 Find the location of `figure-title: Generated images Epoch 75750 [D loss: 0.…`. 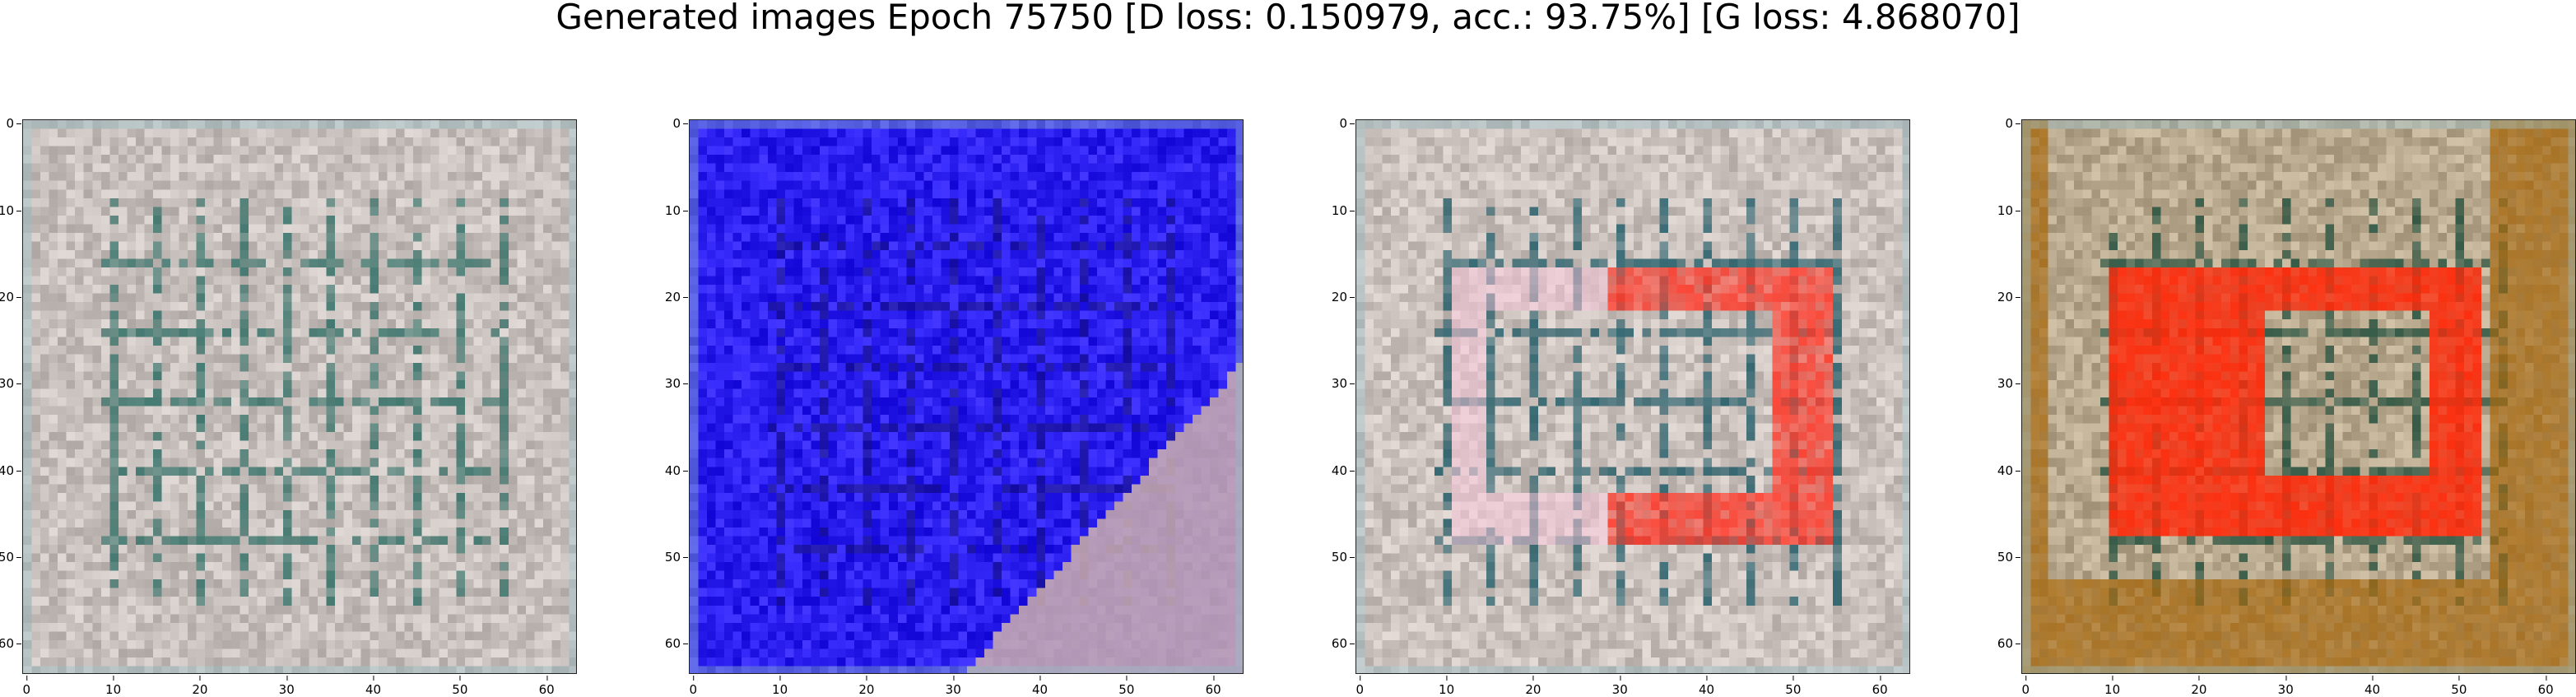

figure-title: Generated images Epoch 75750 [D loss: 0.… is located at coordinates (1288, 17).